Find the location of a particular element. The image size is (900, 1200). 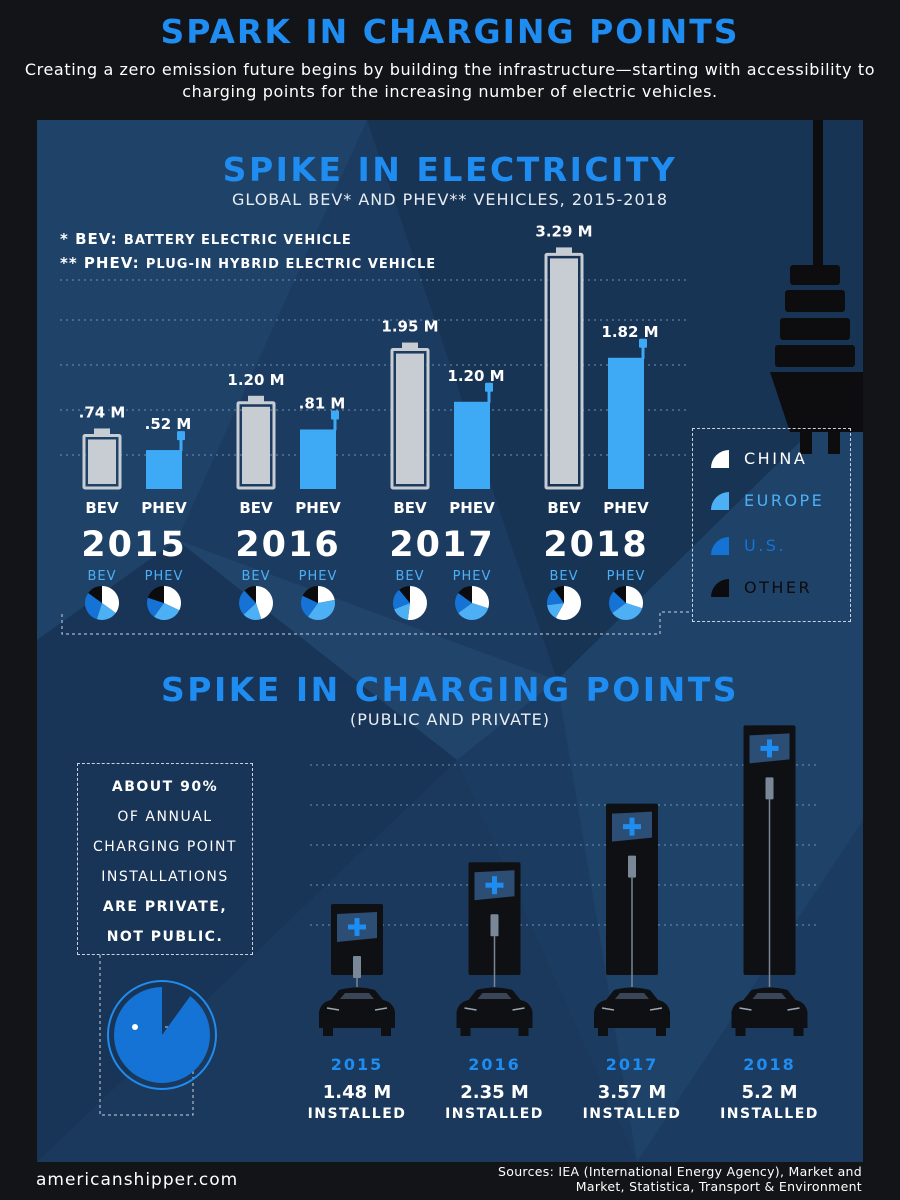

bev-battery-cap-2017 is located at coordinates (410, 345).